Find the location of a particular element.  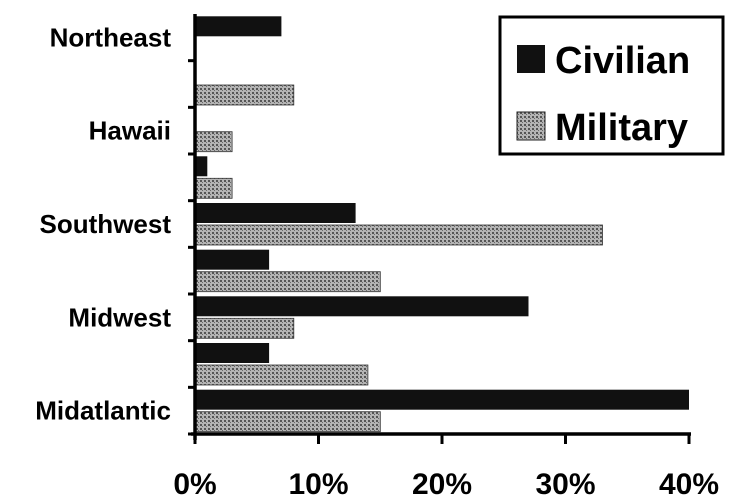

legend: Civilian Military is located at coordinates (611, 85).